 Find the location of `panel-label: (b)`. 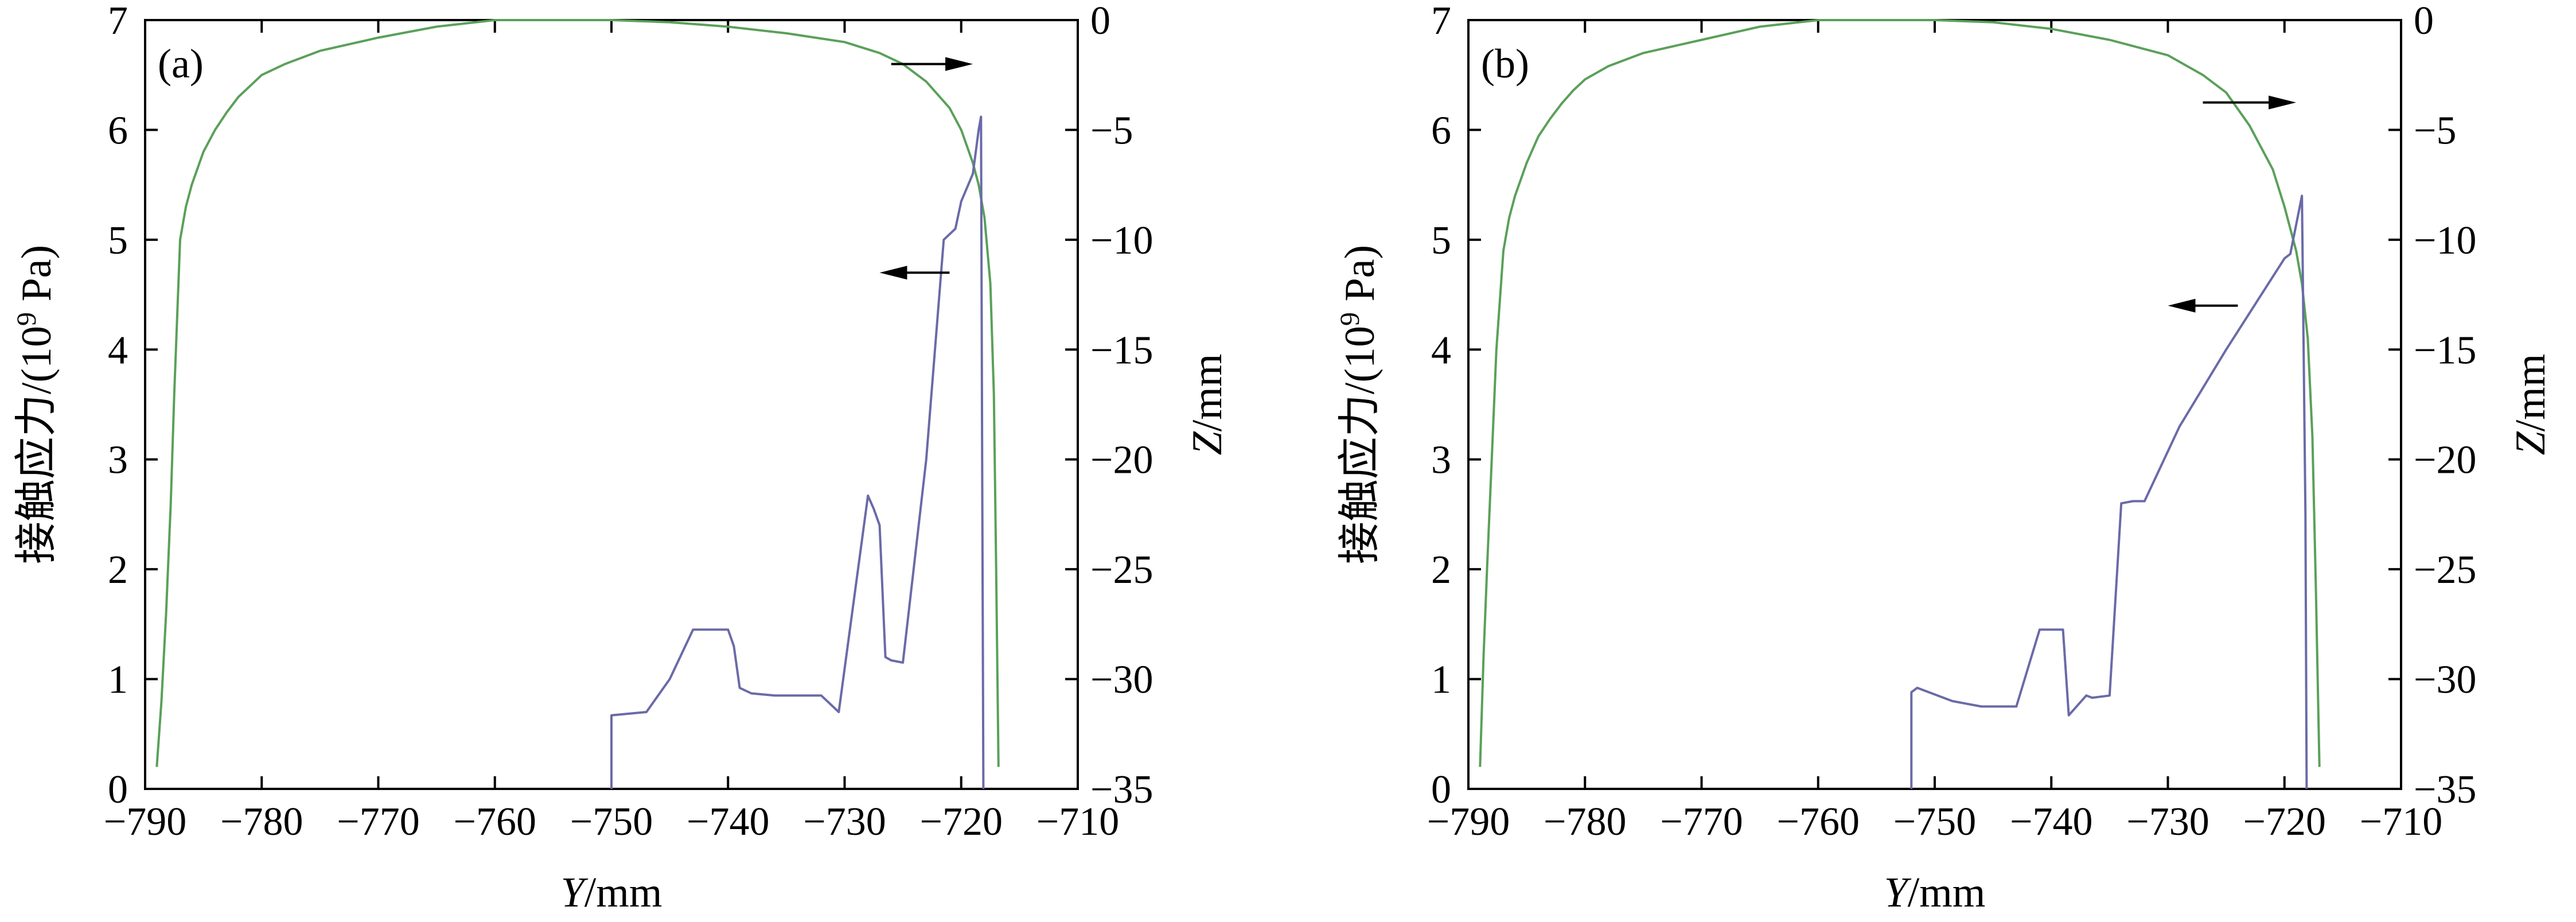

panel-label: (b) is located at coordinates (1505, 64).